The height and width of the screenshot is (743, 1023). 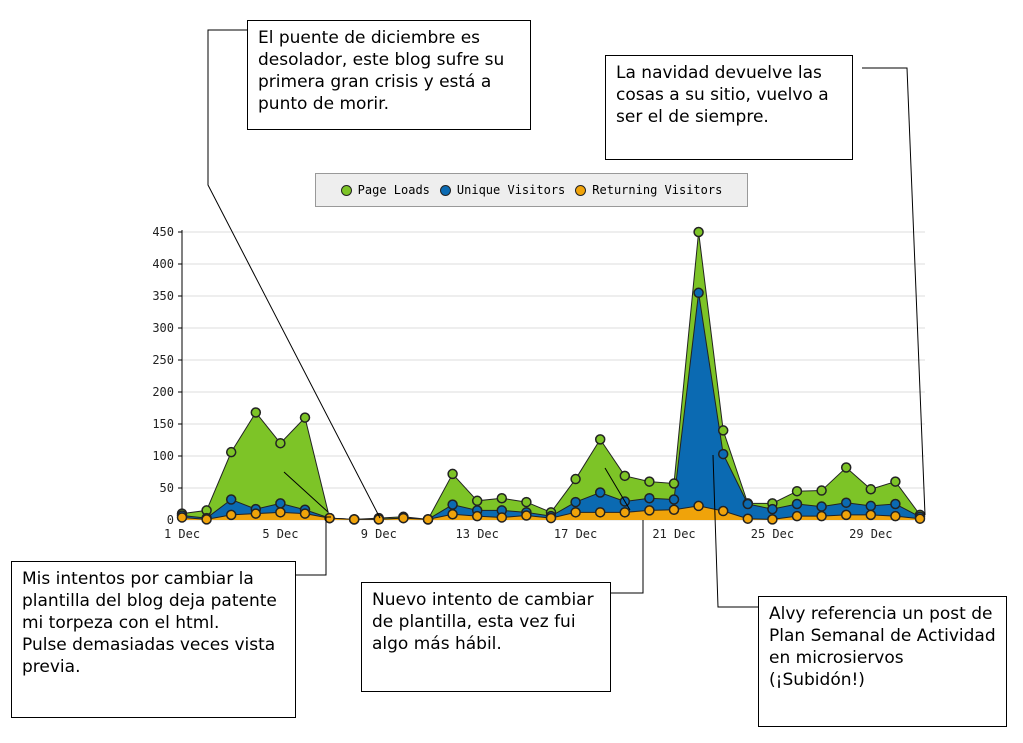 I want to click on y-tick-label: 150, so click(x=163, y=424).